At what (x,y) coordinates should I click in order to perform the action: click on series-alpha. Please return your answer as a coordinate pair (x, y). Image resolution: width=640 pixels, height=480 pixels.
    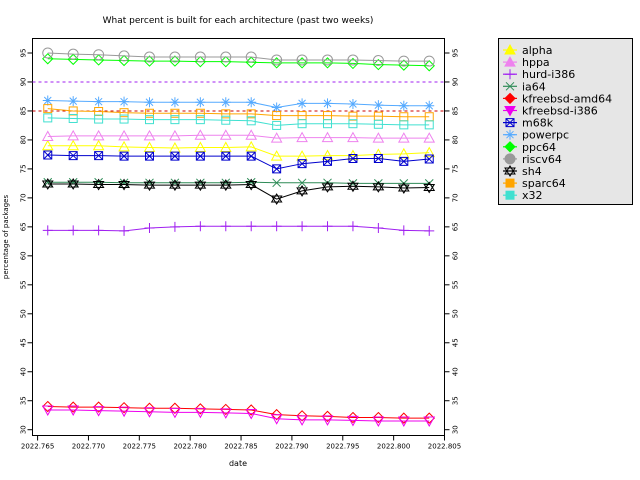
    Looking at the image, I should click on (238, 150).